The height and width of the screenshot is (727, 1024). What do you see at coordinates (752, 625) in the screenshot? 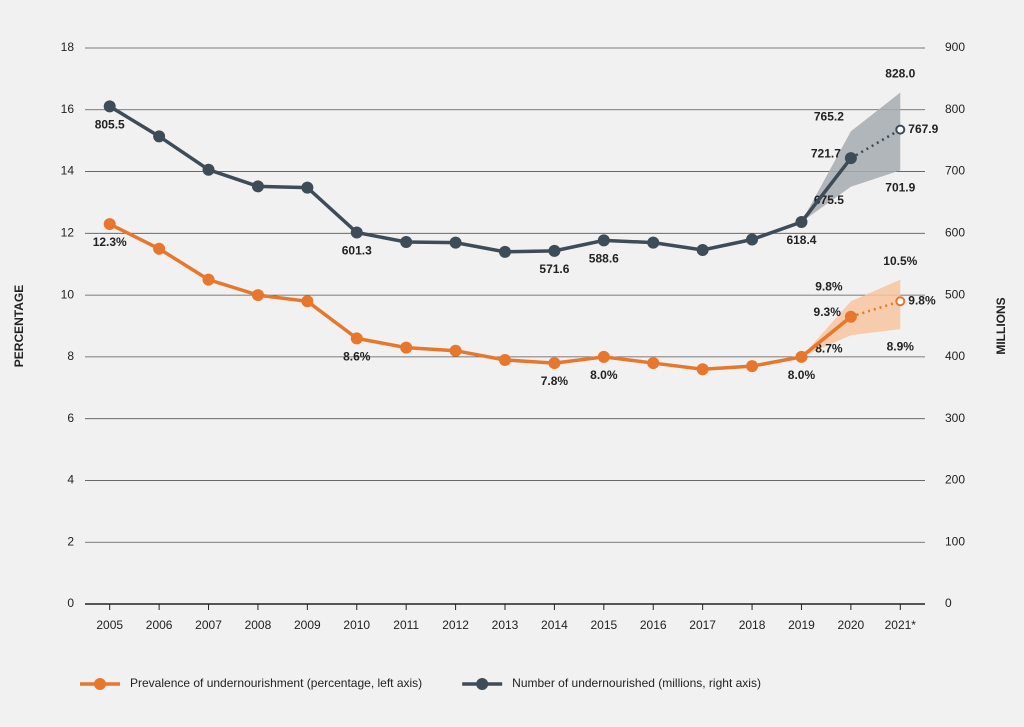
I see `x-tick-label: 2018` at bounding box center [752, 625].